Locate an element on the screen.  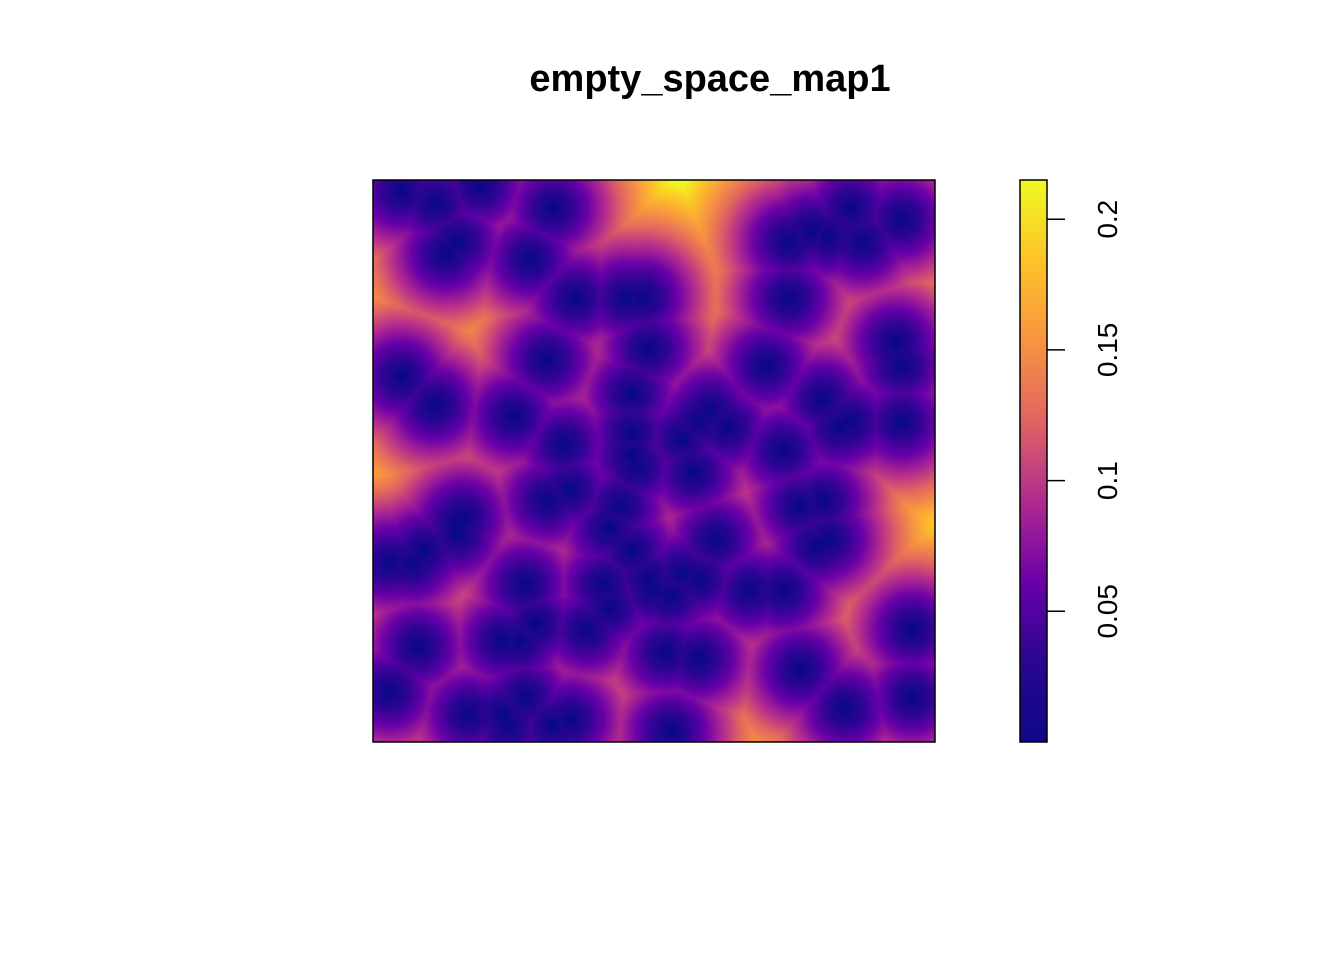
colorbar-tick-label: 0.05 is located at coordinates (1107, 611).